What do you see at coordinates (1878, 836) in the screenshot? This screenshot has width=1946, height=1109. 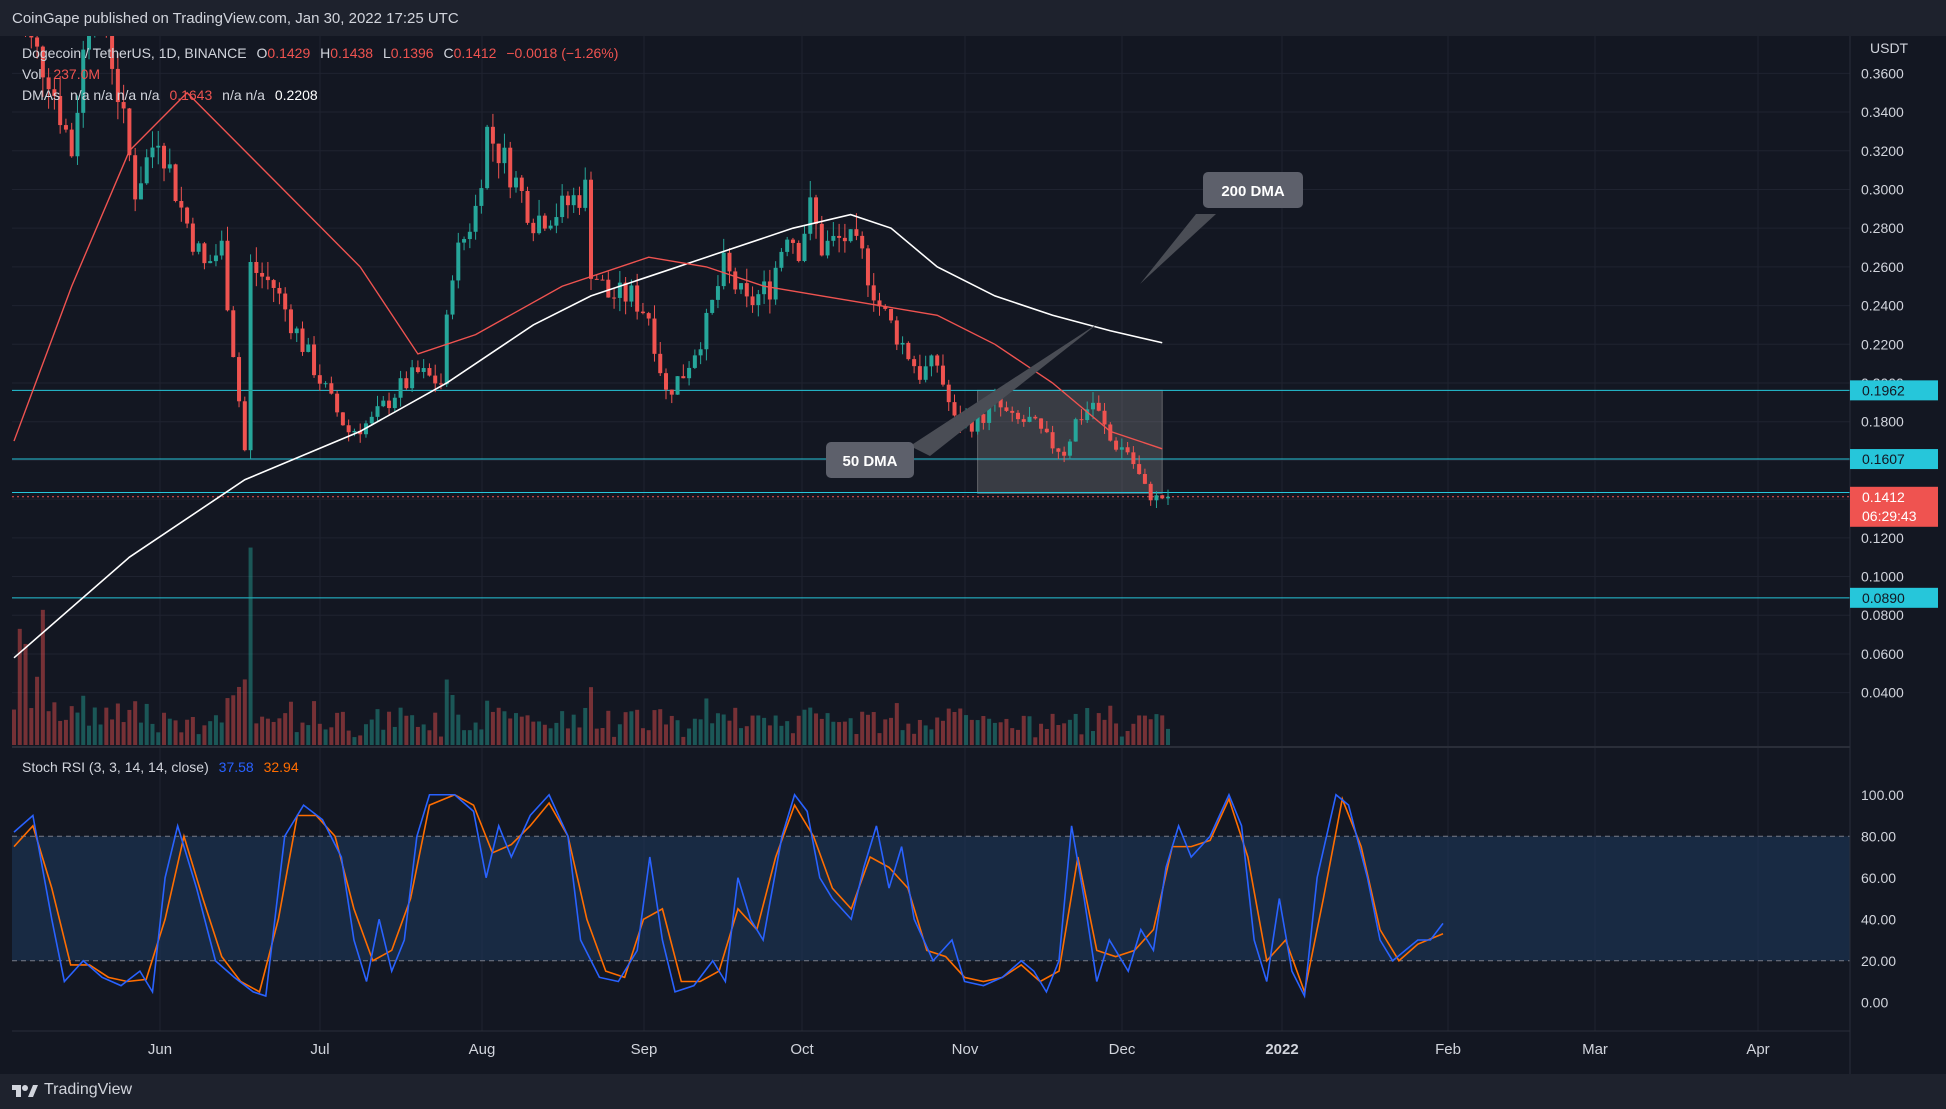 I see `stoch-tick: 80.00` at bounding box center [1878, 836].